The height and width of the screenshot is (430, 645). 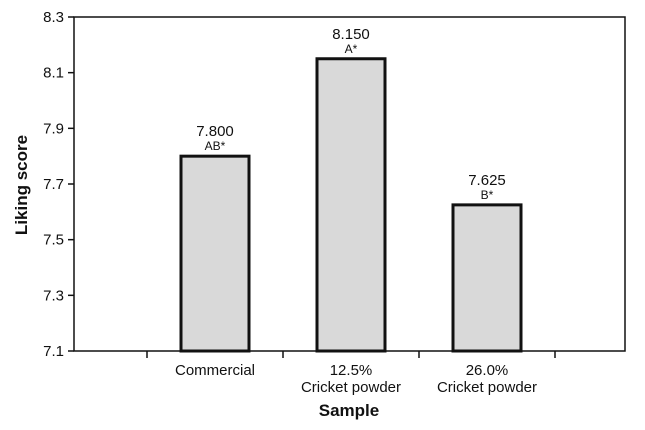 I want to click on y-tick-label: 8.3, so click(x=53, y=17).